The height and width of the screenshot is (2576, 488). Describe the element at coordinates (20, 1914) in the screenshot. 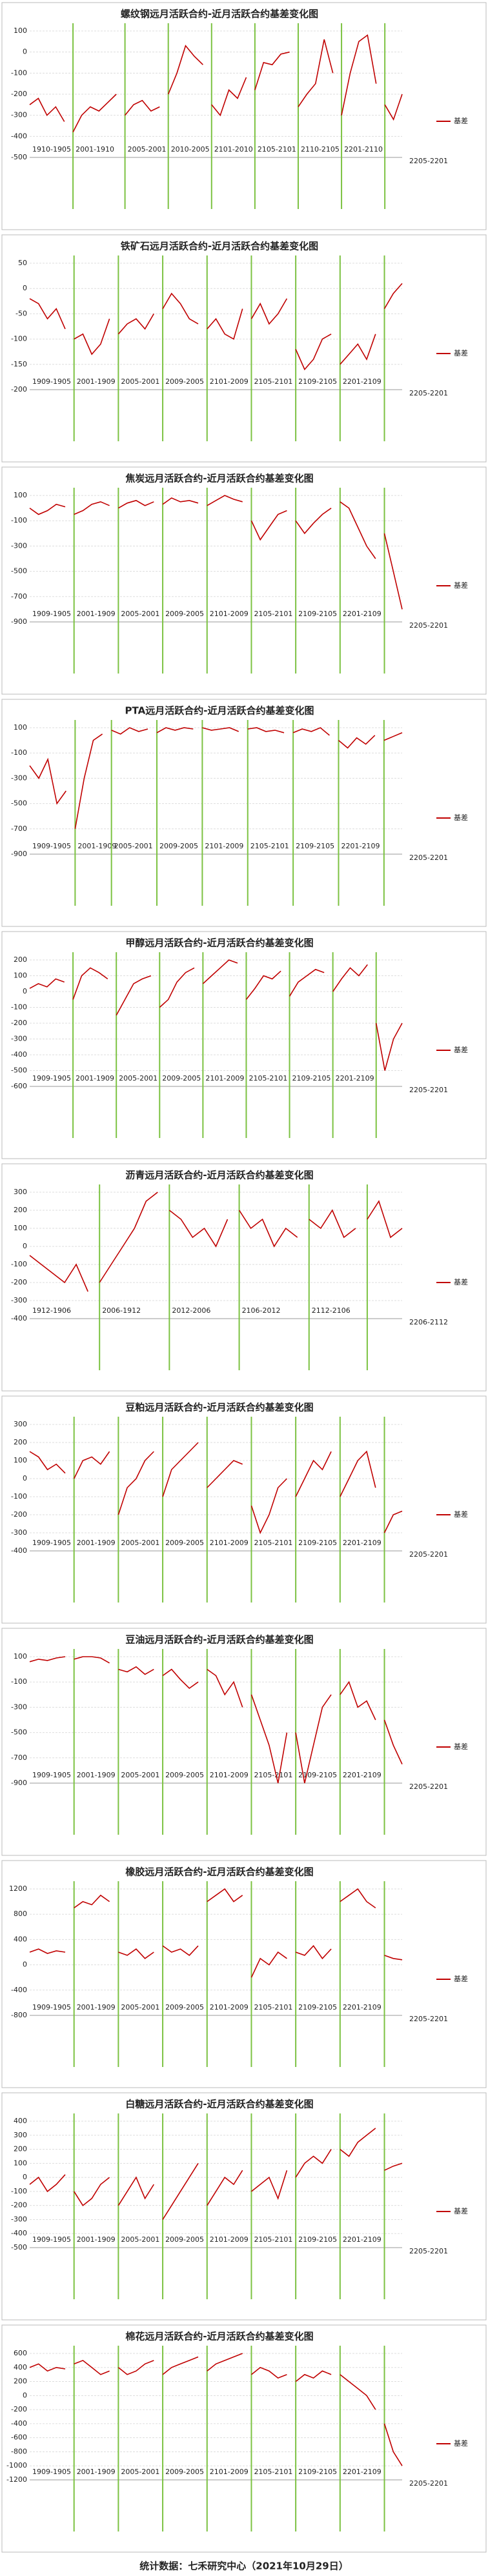

I see `y-tick-label: 800` at that location.